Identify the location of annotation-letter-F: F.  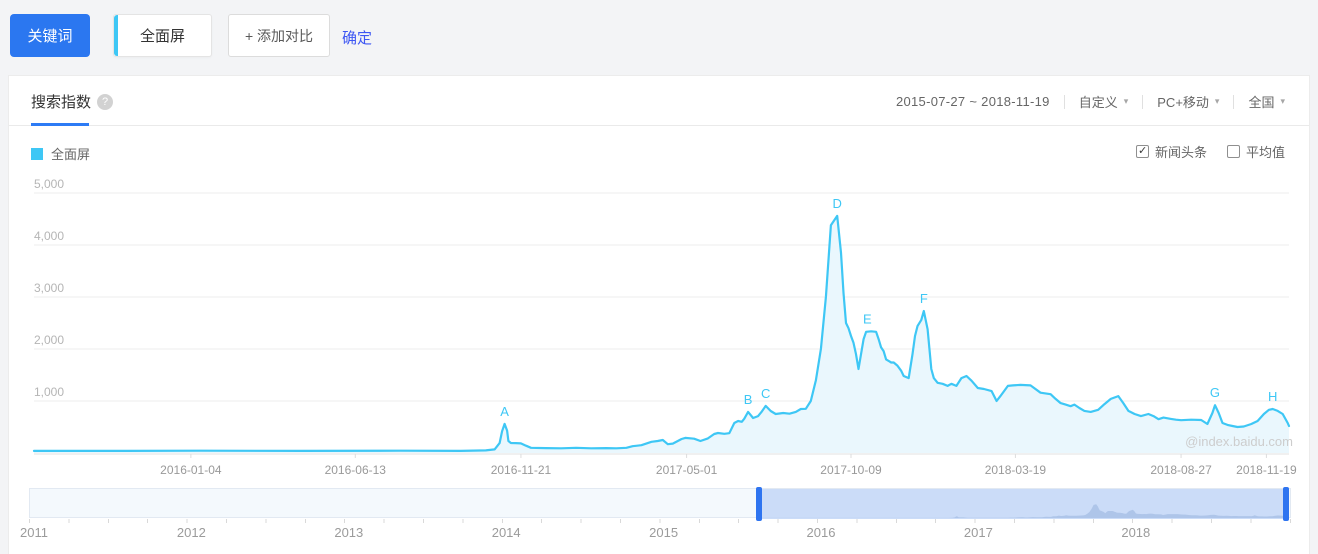
(924, 298).